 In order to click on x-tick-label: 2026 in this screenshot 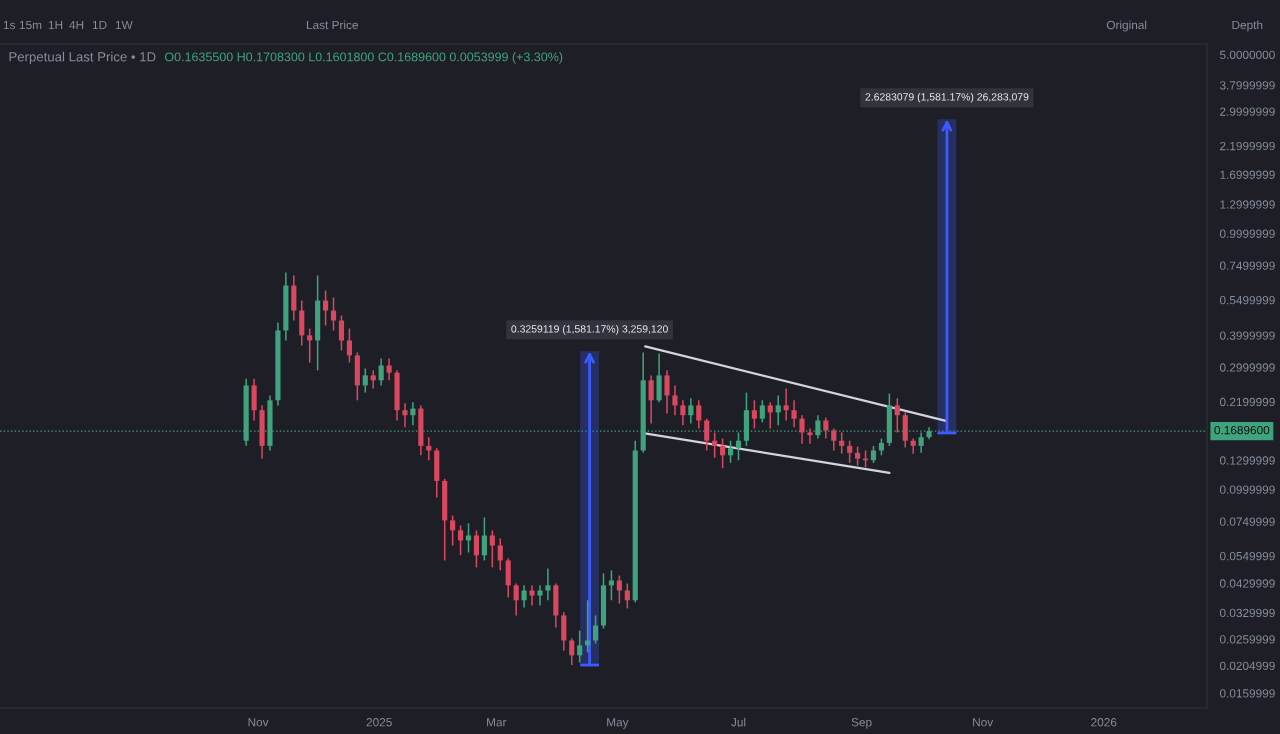, I will do `click(1104, 722)`.